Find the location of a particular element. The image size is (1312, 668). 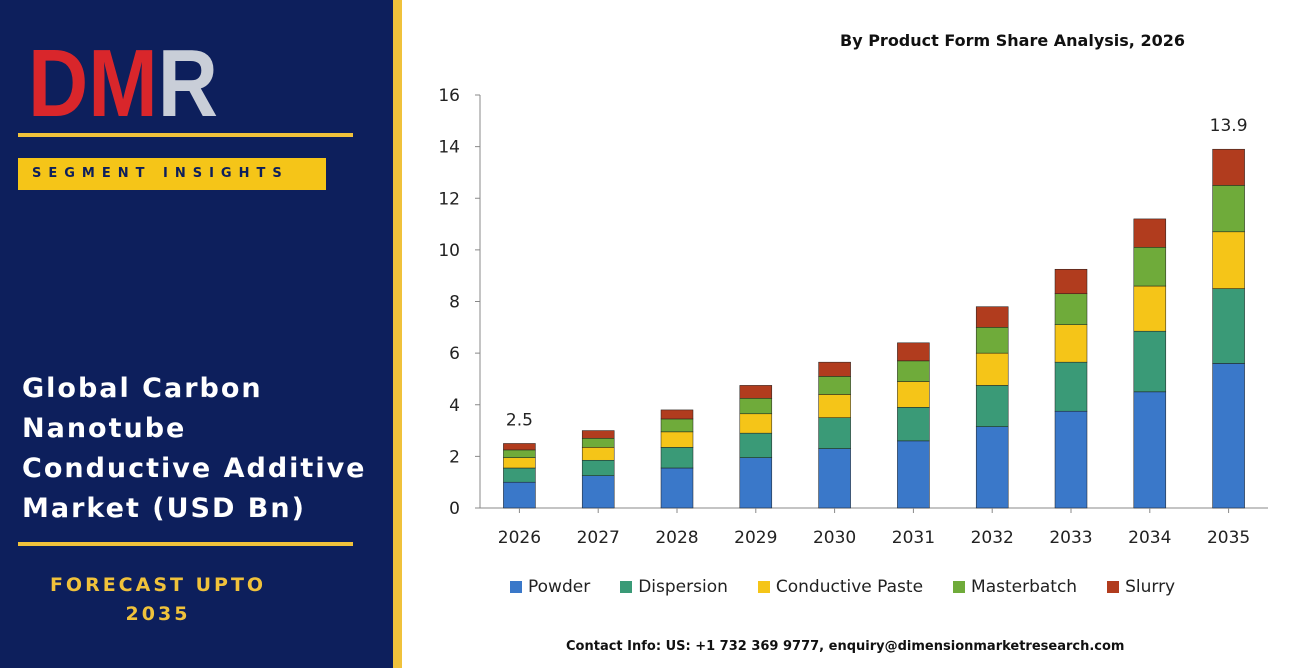

dmr-logo: DMR is located at coordinates (123, 79).